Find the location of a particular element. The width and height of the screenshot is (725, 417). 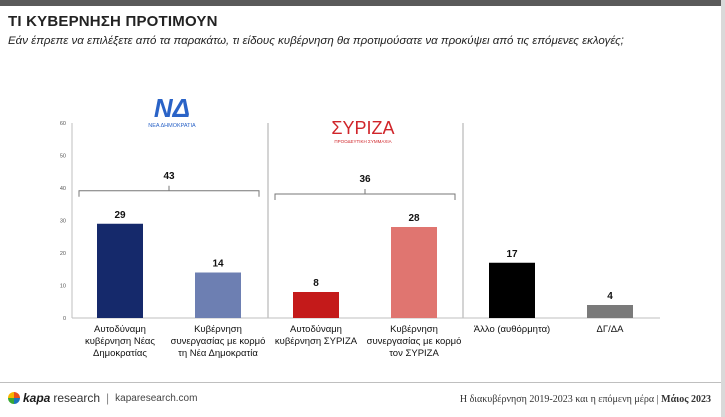

bar-value-label: 28 is located at coordinates (414, 218).